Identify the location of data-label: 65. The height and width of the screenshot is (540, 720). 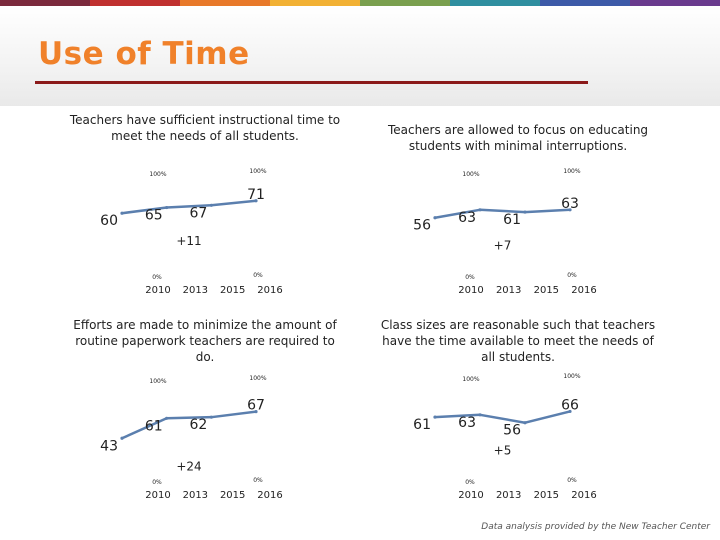
(154, 216).